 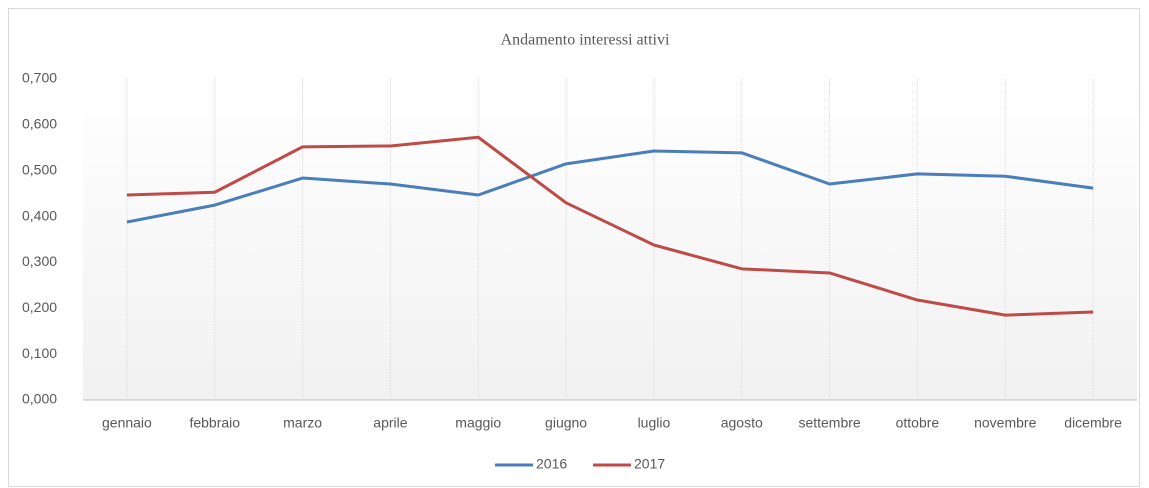 What do you see at coordinates (1005, 423) in the screenshot?
I see `x-tick-label: novembre` at bounding box center [1005, 423].